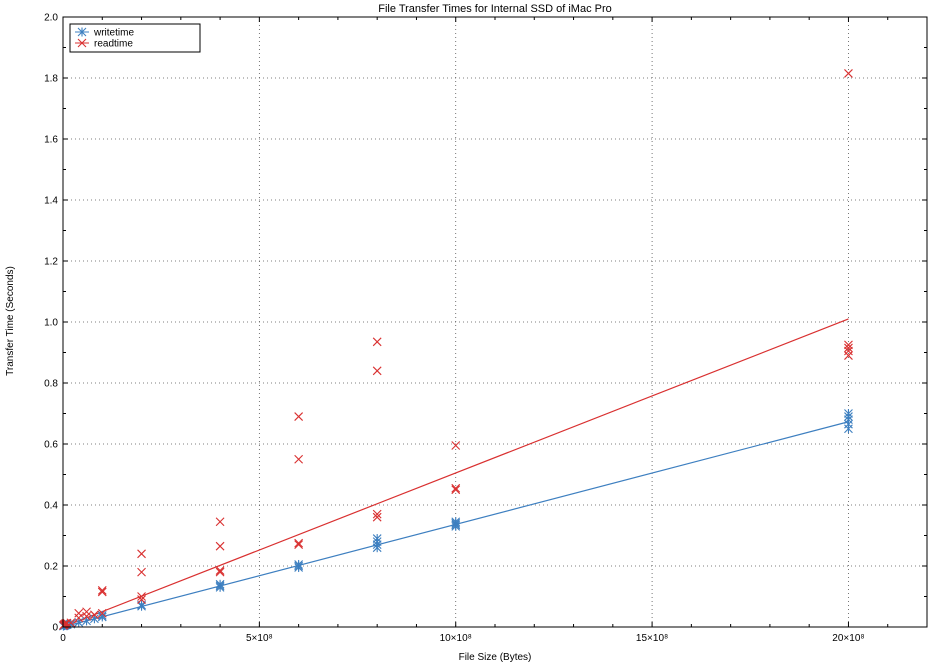 The width and height of the screenshot is (940, 665). I want to click on y-tick-label: 0, so click(55, 628).